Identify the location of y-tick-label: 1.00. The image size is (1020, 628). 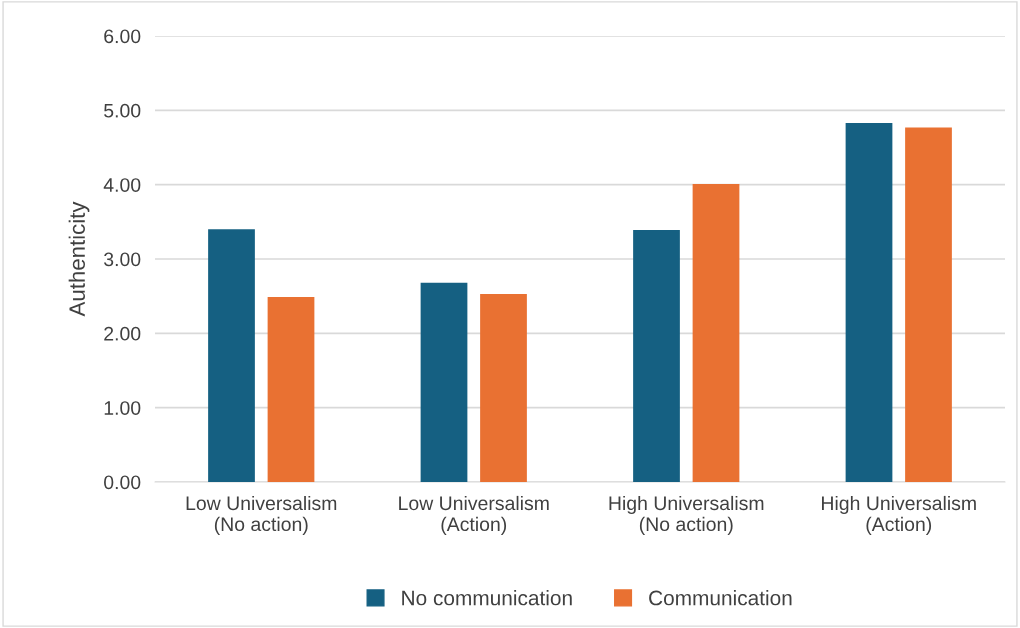
(122, 408).